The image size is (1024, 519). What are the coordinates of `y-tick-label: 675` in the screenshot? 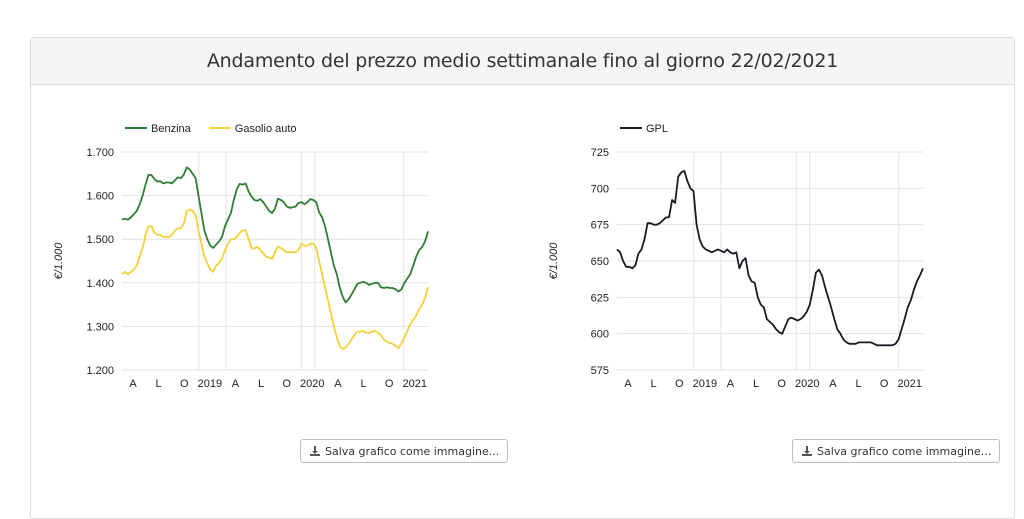 It's located at (600, 226).